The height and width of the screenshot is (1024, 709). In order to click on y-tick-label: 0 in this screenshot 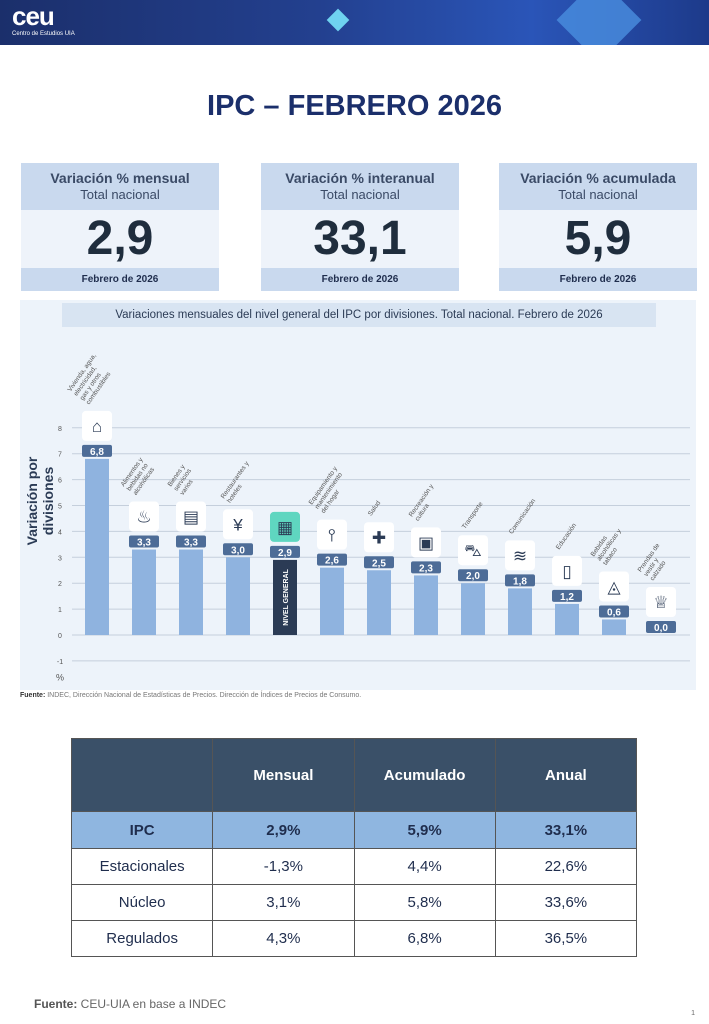, I will do `click(60, 636)`.